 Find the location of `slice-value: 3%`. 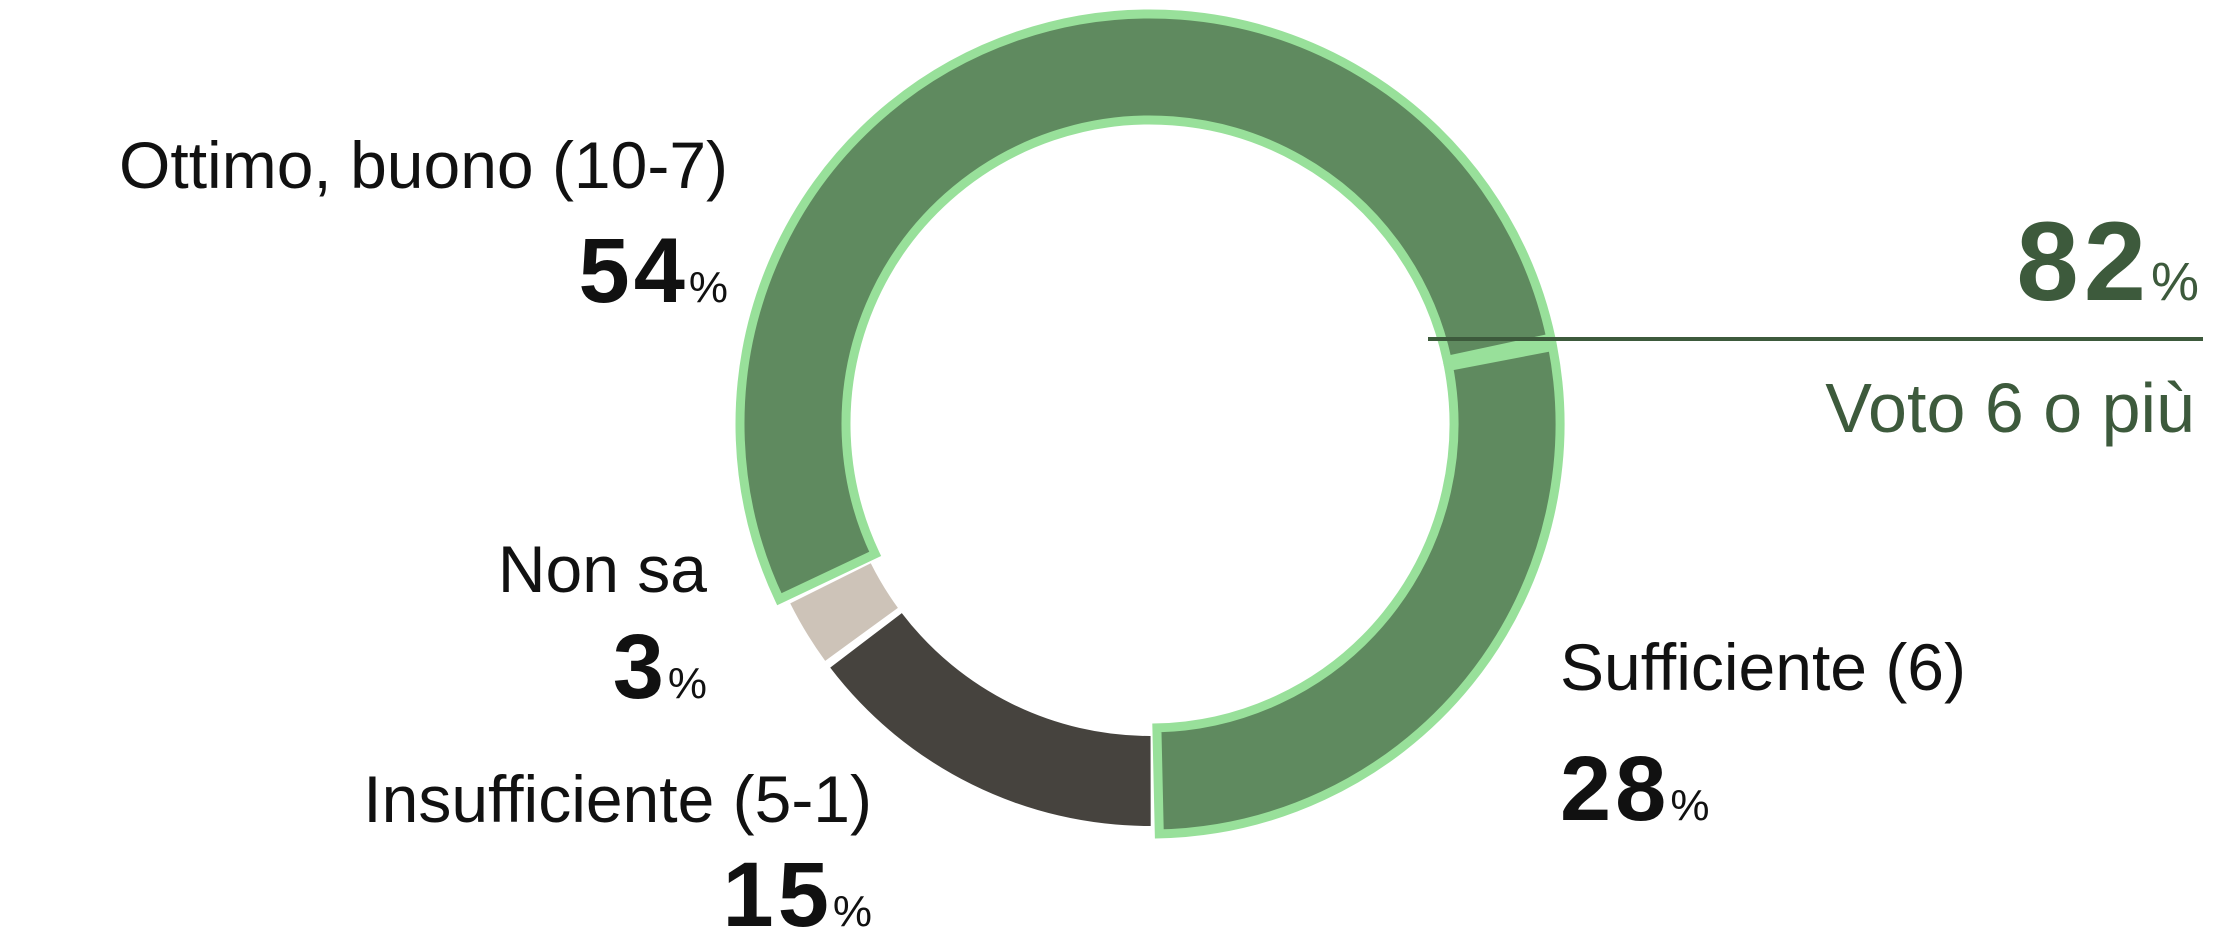

slice-value: 3% is located at coordinates (660, 667).